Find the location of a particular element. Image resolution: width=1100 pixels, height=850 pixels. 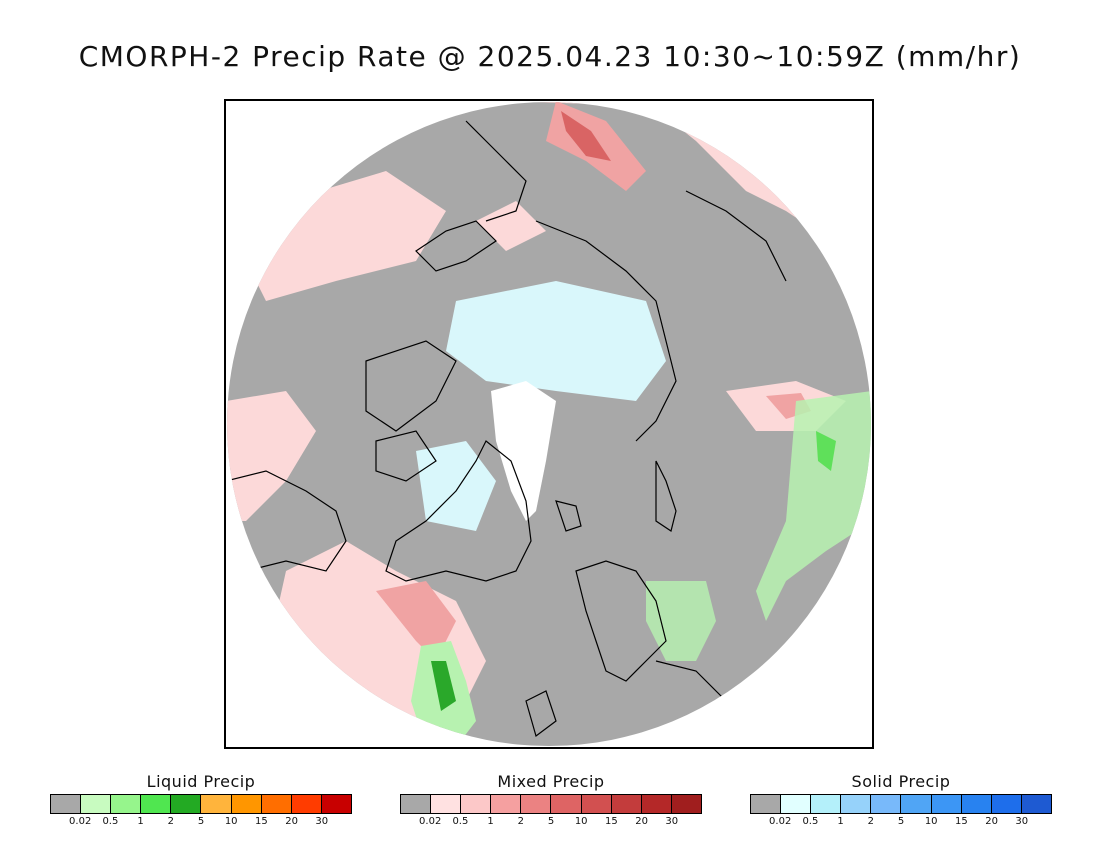

greenland-coastline is located at coordinates (458, 511).